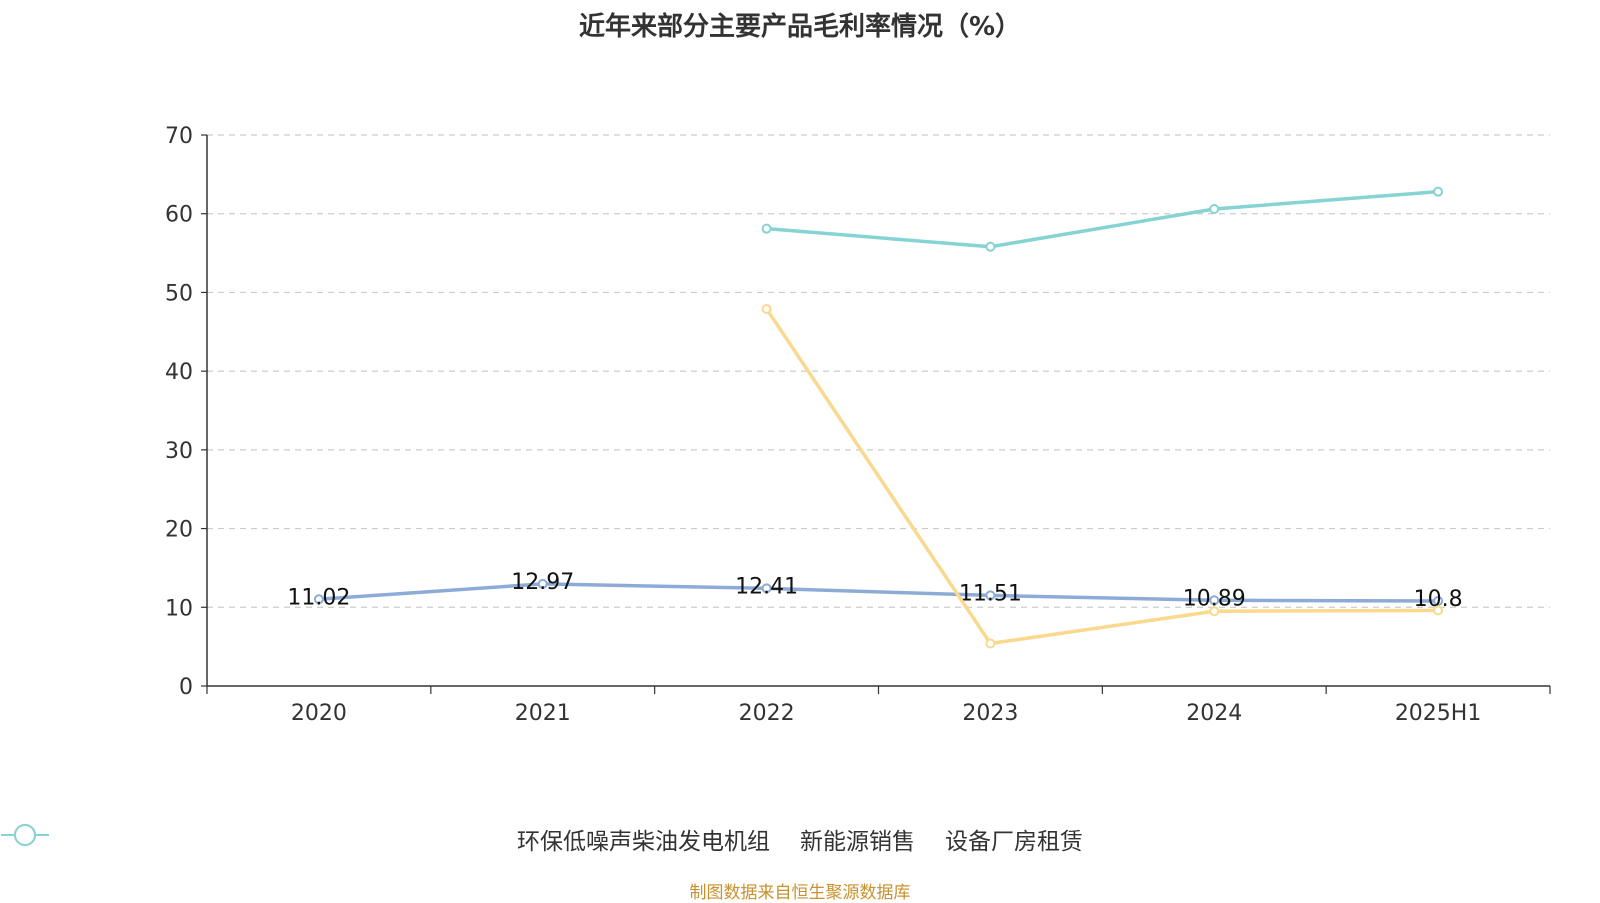 The image size is (1600, 903). Describe the element at coordinates (179, 530) in the screenshot. I see `y-tick-label: 20` at that location.